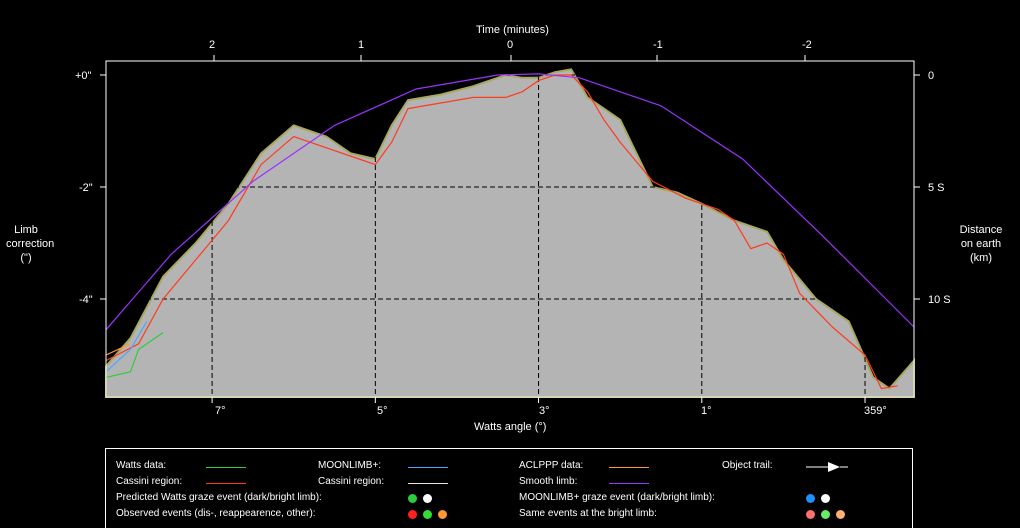  Describe the element at coordinates (149, 481) in the screenshot. I see `legend-label-cassini-red: Cassini region:` at that location.